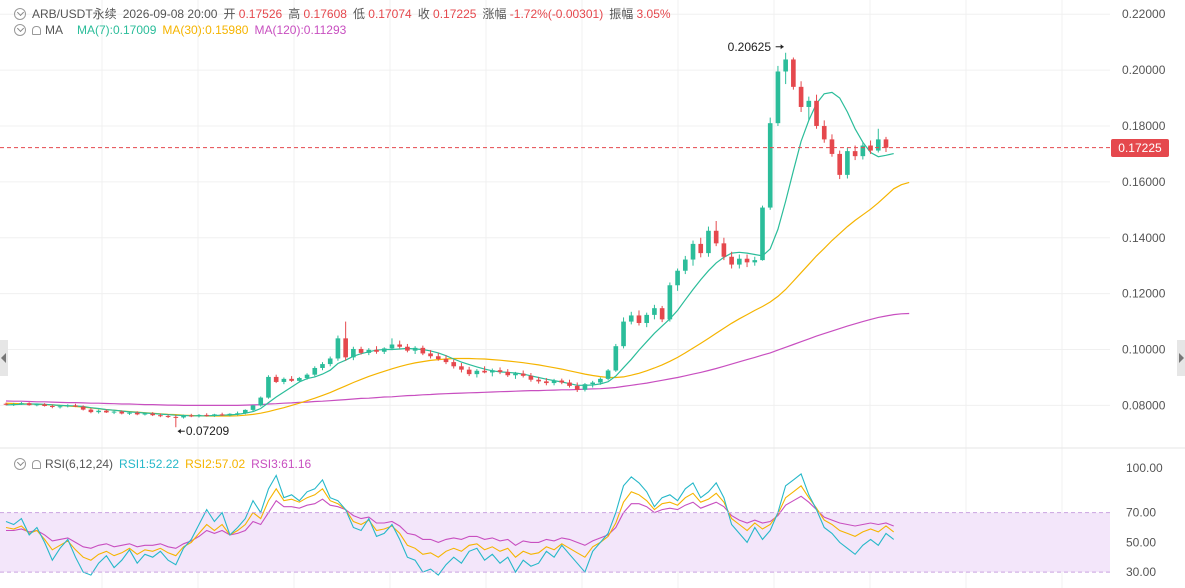  Describe the element at coordinates (1181, 358) in the screenshot. I see `scroll-right-icon` at that location.